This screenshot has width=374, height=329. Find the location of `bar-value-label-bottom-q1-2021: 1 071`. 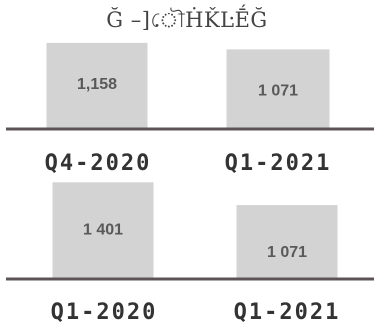

bar-value-label-bottom-q1-2021: 1 071 is located at coordinates (287, 252).